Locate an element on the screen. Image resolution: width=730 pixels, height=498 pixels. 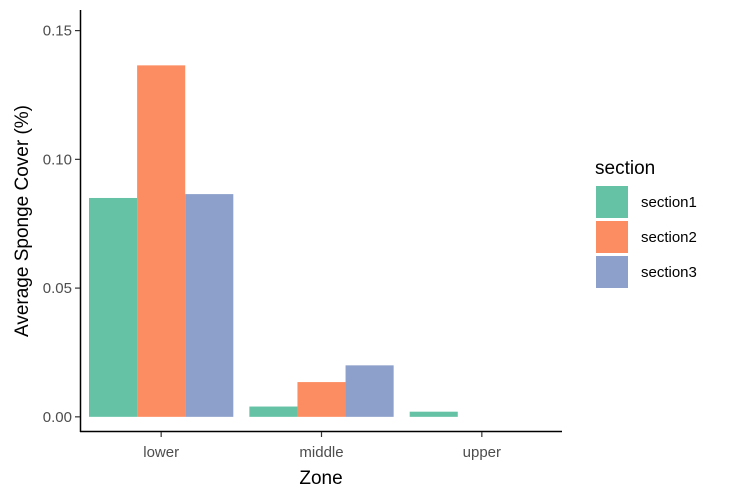
legend-label-section2: section2 is located at coordinates (669, 237).